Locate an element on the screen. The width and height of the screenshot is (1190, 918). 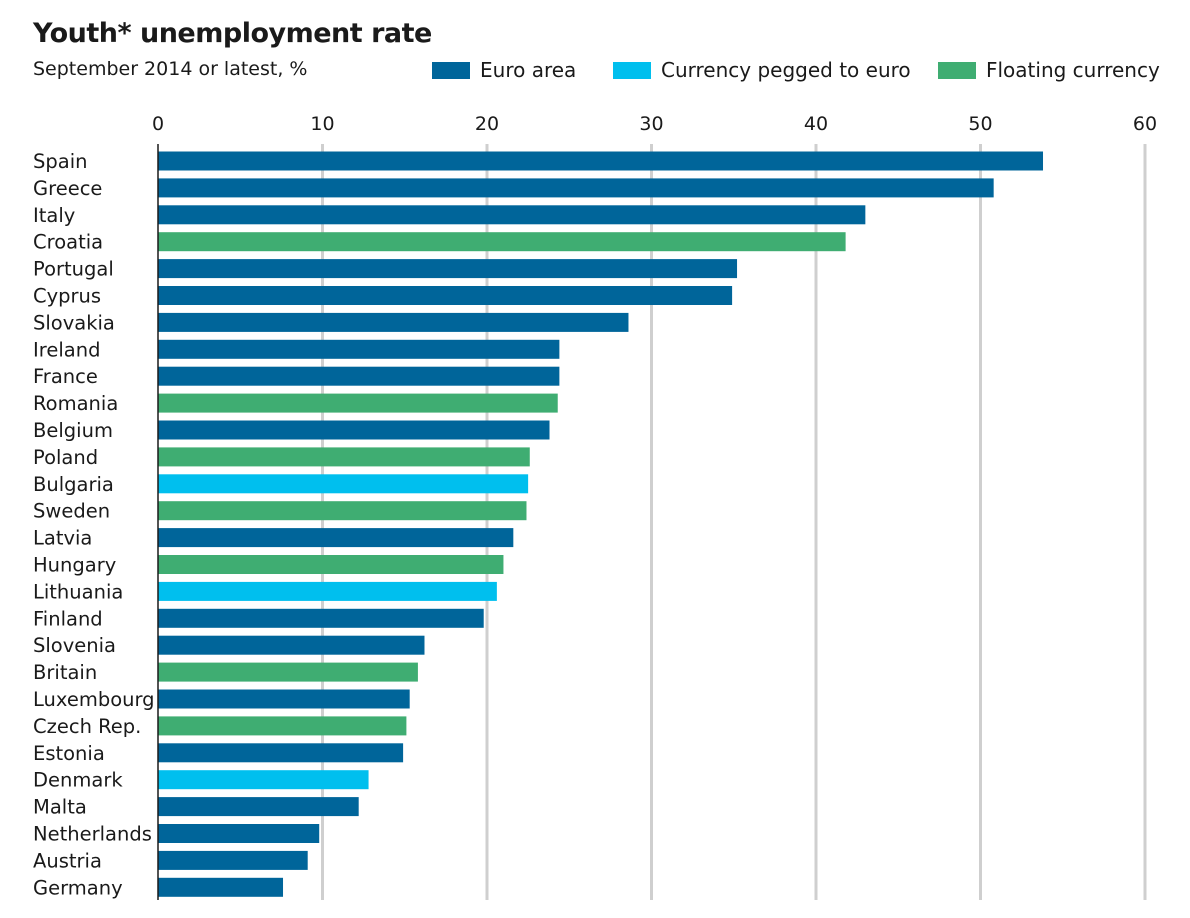
bar-bulgaria is located at coordinates (343, 484).